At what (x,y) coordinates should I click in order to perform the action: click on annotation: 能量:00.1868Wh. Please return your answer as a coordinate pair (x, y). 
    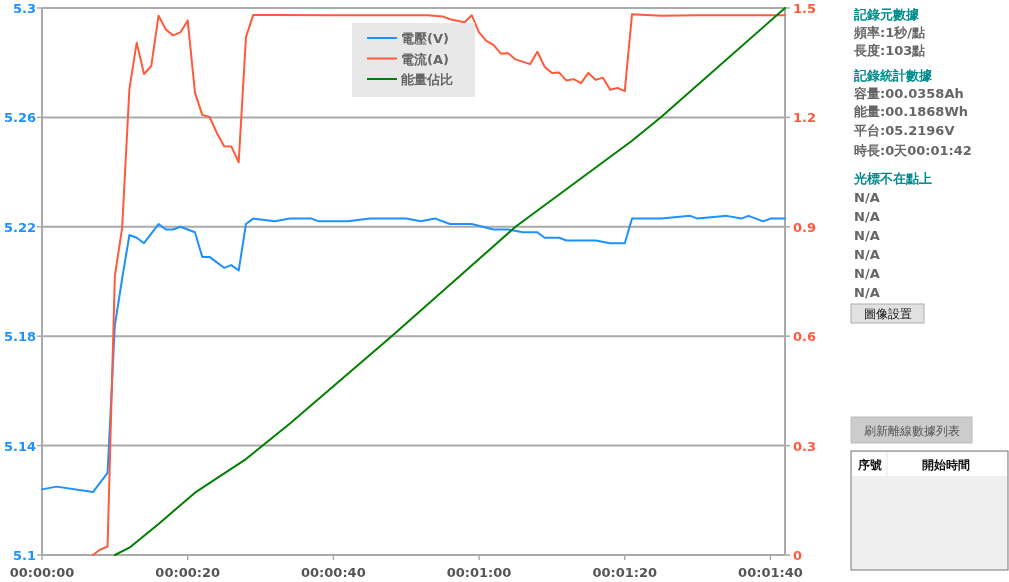
    Looking at the image, I should click on (911, 111).